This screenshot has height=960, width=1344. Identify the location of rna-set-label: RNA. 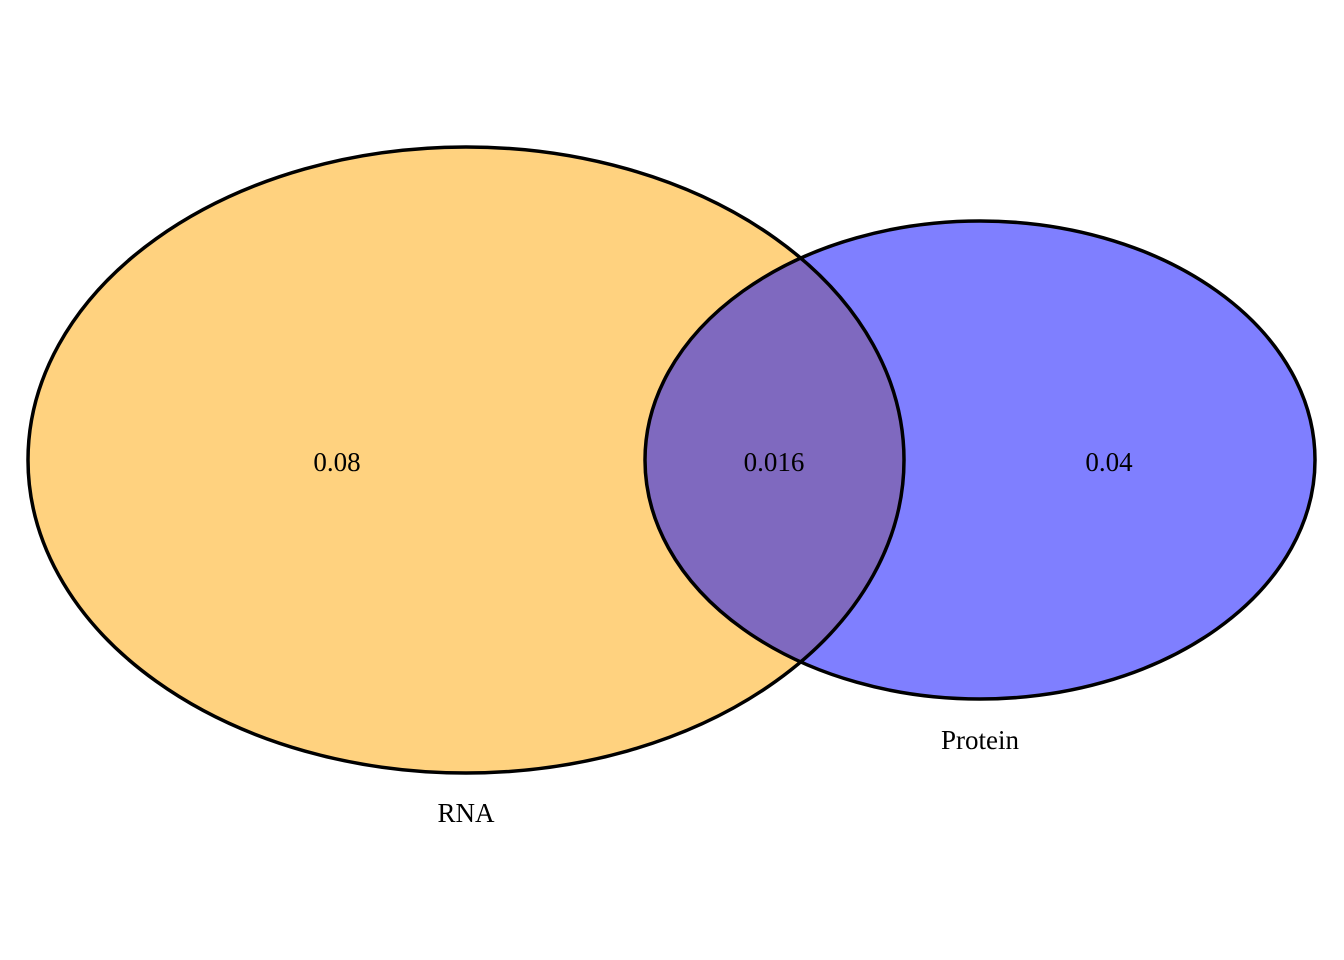
(466, 813).